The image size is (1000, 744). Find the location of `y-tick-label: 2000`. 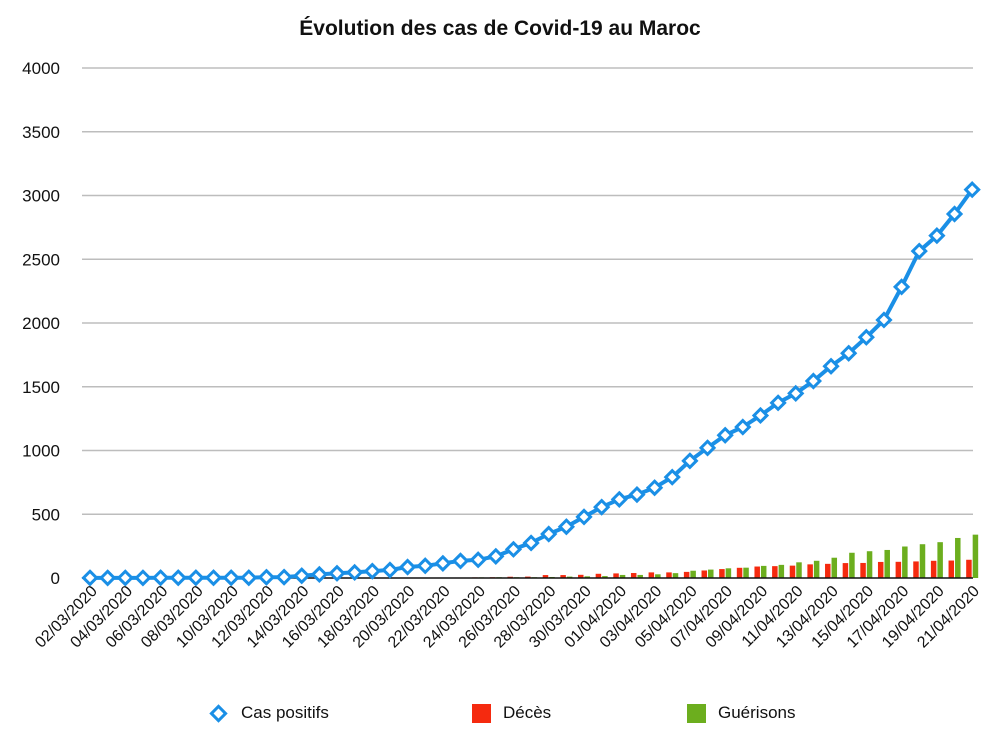

y-tick-label: 2000 is located at coordinates (41, 323).